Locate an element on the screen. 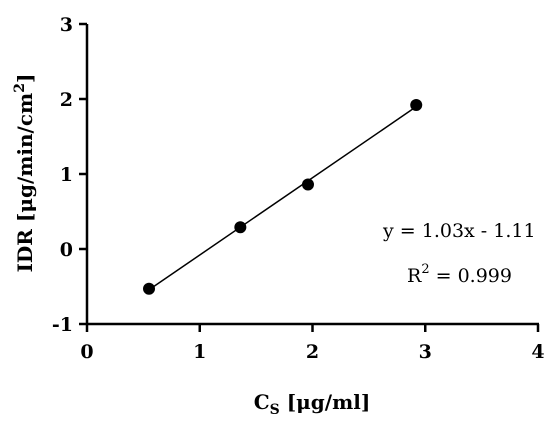 Image resolution: width=550 pixels, height=421 pixels. x-tick-label: 1 is located at coordinates (199, 352).